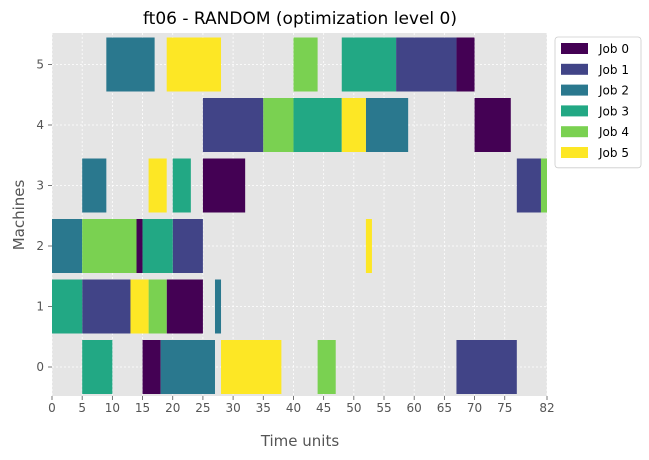 The width and height of the screenshot is (649, 460). Describe the element at coordinates (40, 65) in the screenshot. I see `y-tick-label: 5` at that location.